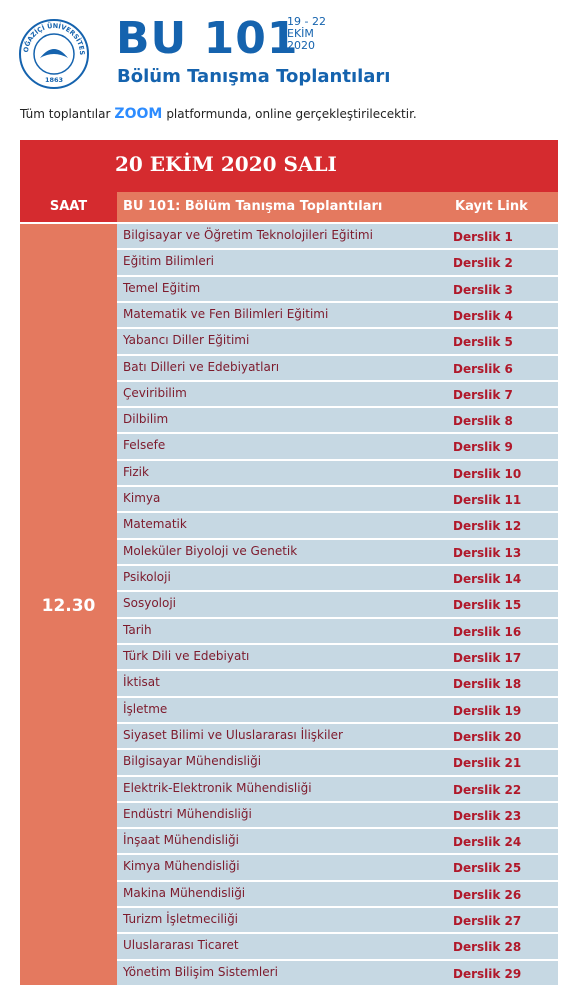 The height and width of the screenshot is (1000, 580). I want to click on table-row: İnşaat Mühendisliği Derslik 24, so click(337, 840).